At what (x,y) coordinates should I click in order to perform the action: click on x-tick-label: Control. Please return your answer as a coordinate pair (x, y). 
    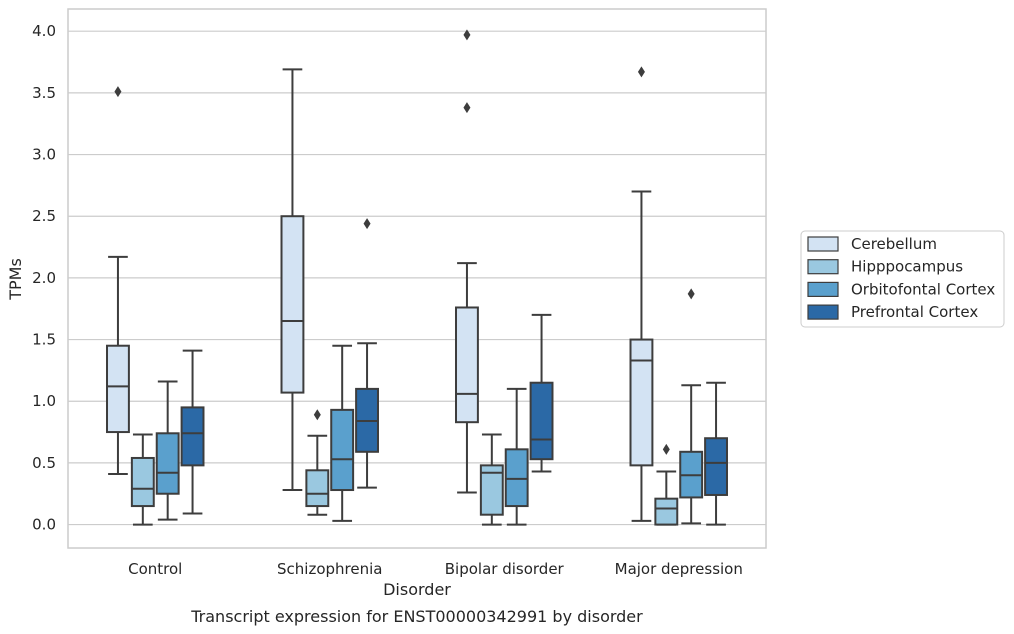
    Looking at the image, I should click on (155, 569).